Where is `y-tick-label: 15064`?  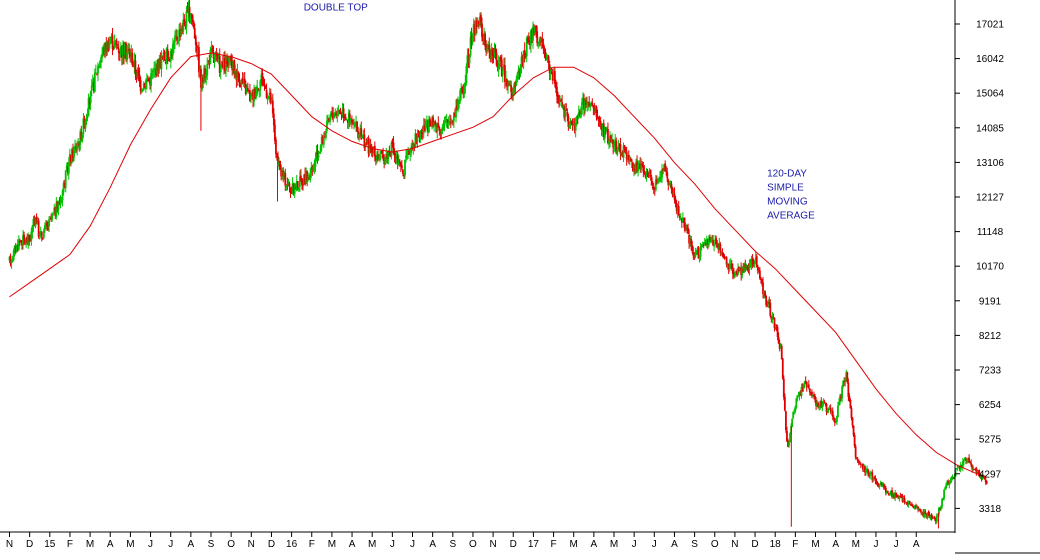 y-tick-label: 15064 is located at coordinates (990, 94).